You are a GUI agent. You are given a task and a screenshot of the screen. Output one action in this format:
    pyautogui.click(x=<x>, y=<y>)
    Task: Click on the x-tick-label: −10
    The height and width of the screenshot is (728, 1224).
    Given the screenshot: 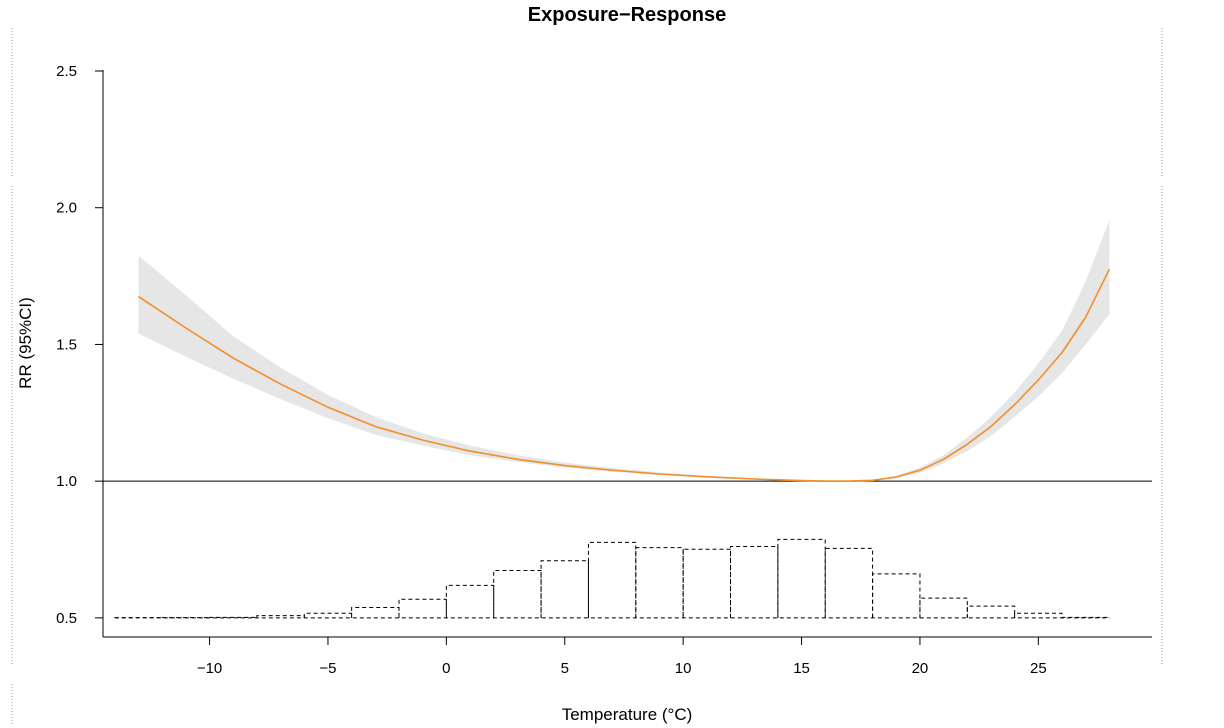 What is the action you would take?
    pyautogui.click(x=209, y=668)
    